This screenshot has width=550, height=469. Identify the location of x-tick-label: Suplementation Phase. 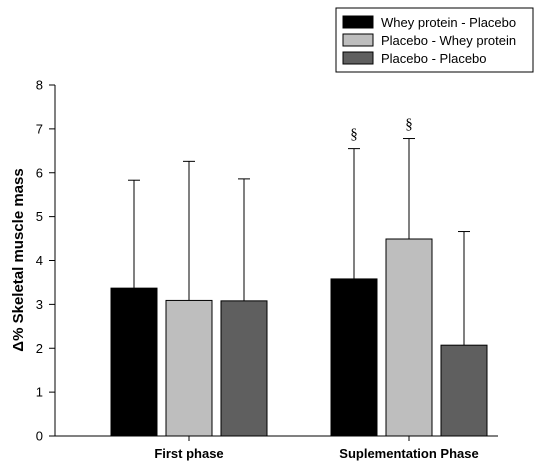
(408, 453).